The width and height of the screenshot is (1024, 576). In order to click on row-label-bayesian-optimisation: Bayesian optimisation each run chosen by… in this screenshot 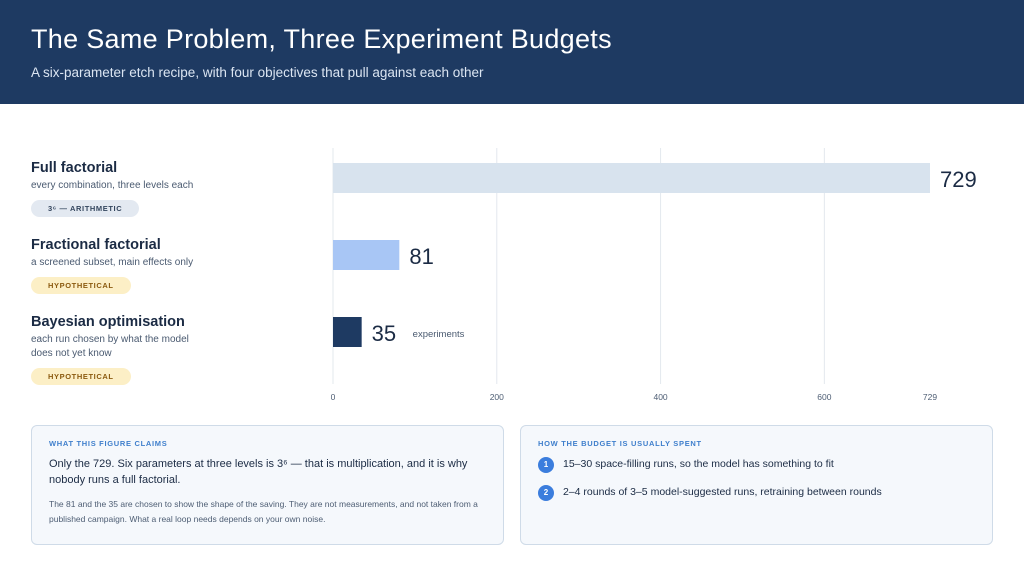, I will do `click(121, 349)`.